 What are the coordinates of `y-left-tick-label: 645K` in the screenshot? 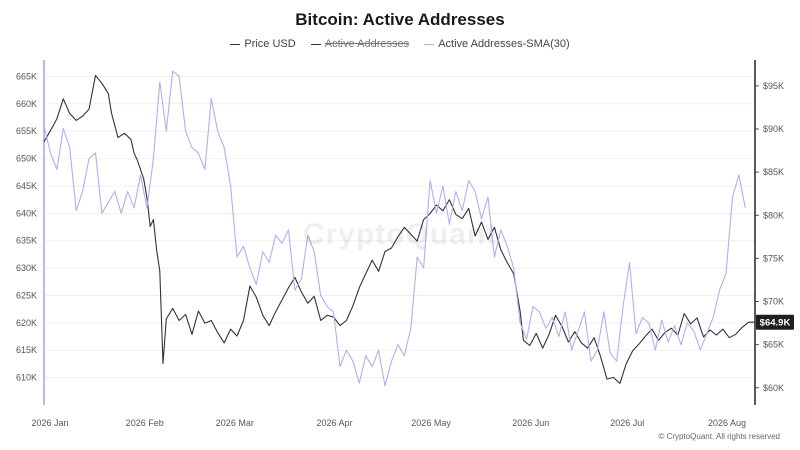 It's located at (26, 186).